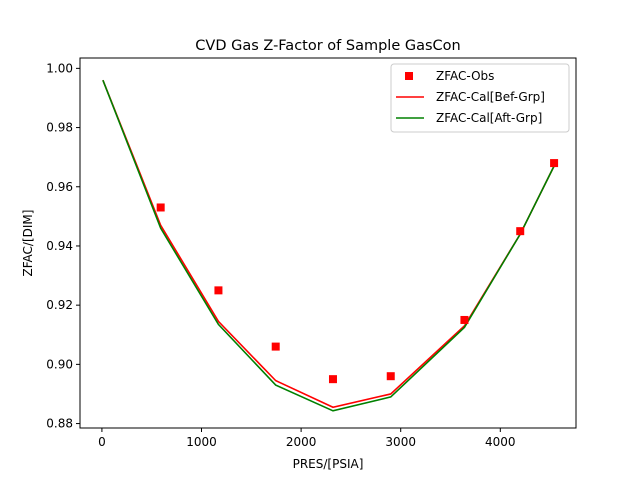 Image resolution: width=640 pixels, height=480 pixels. I want to click on x-tick-label: 2000, so click(301, 442).